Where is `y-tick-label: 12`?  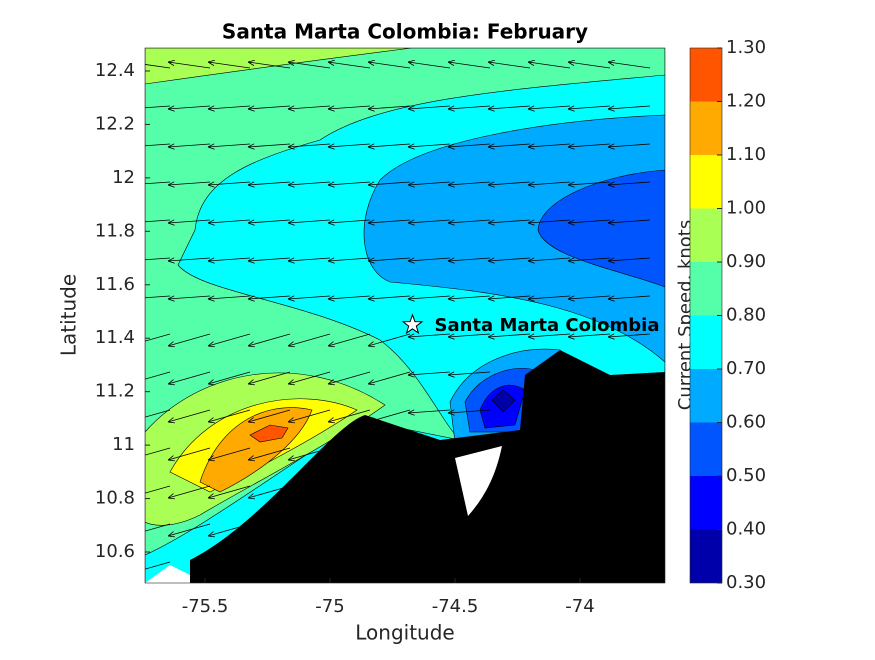 y-tick-label: 12 is located at coordinates (123, 177).